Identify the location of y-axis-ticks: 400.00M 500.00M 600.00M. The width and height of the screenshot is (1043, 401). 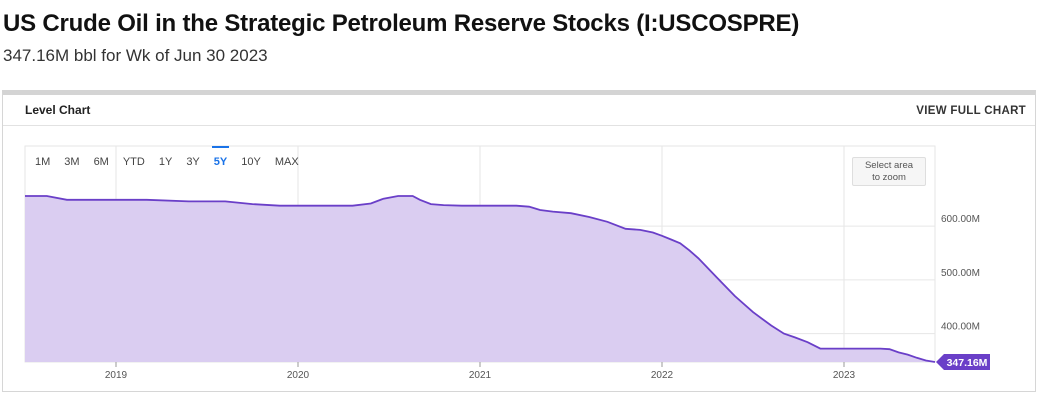
(960, 273).